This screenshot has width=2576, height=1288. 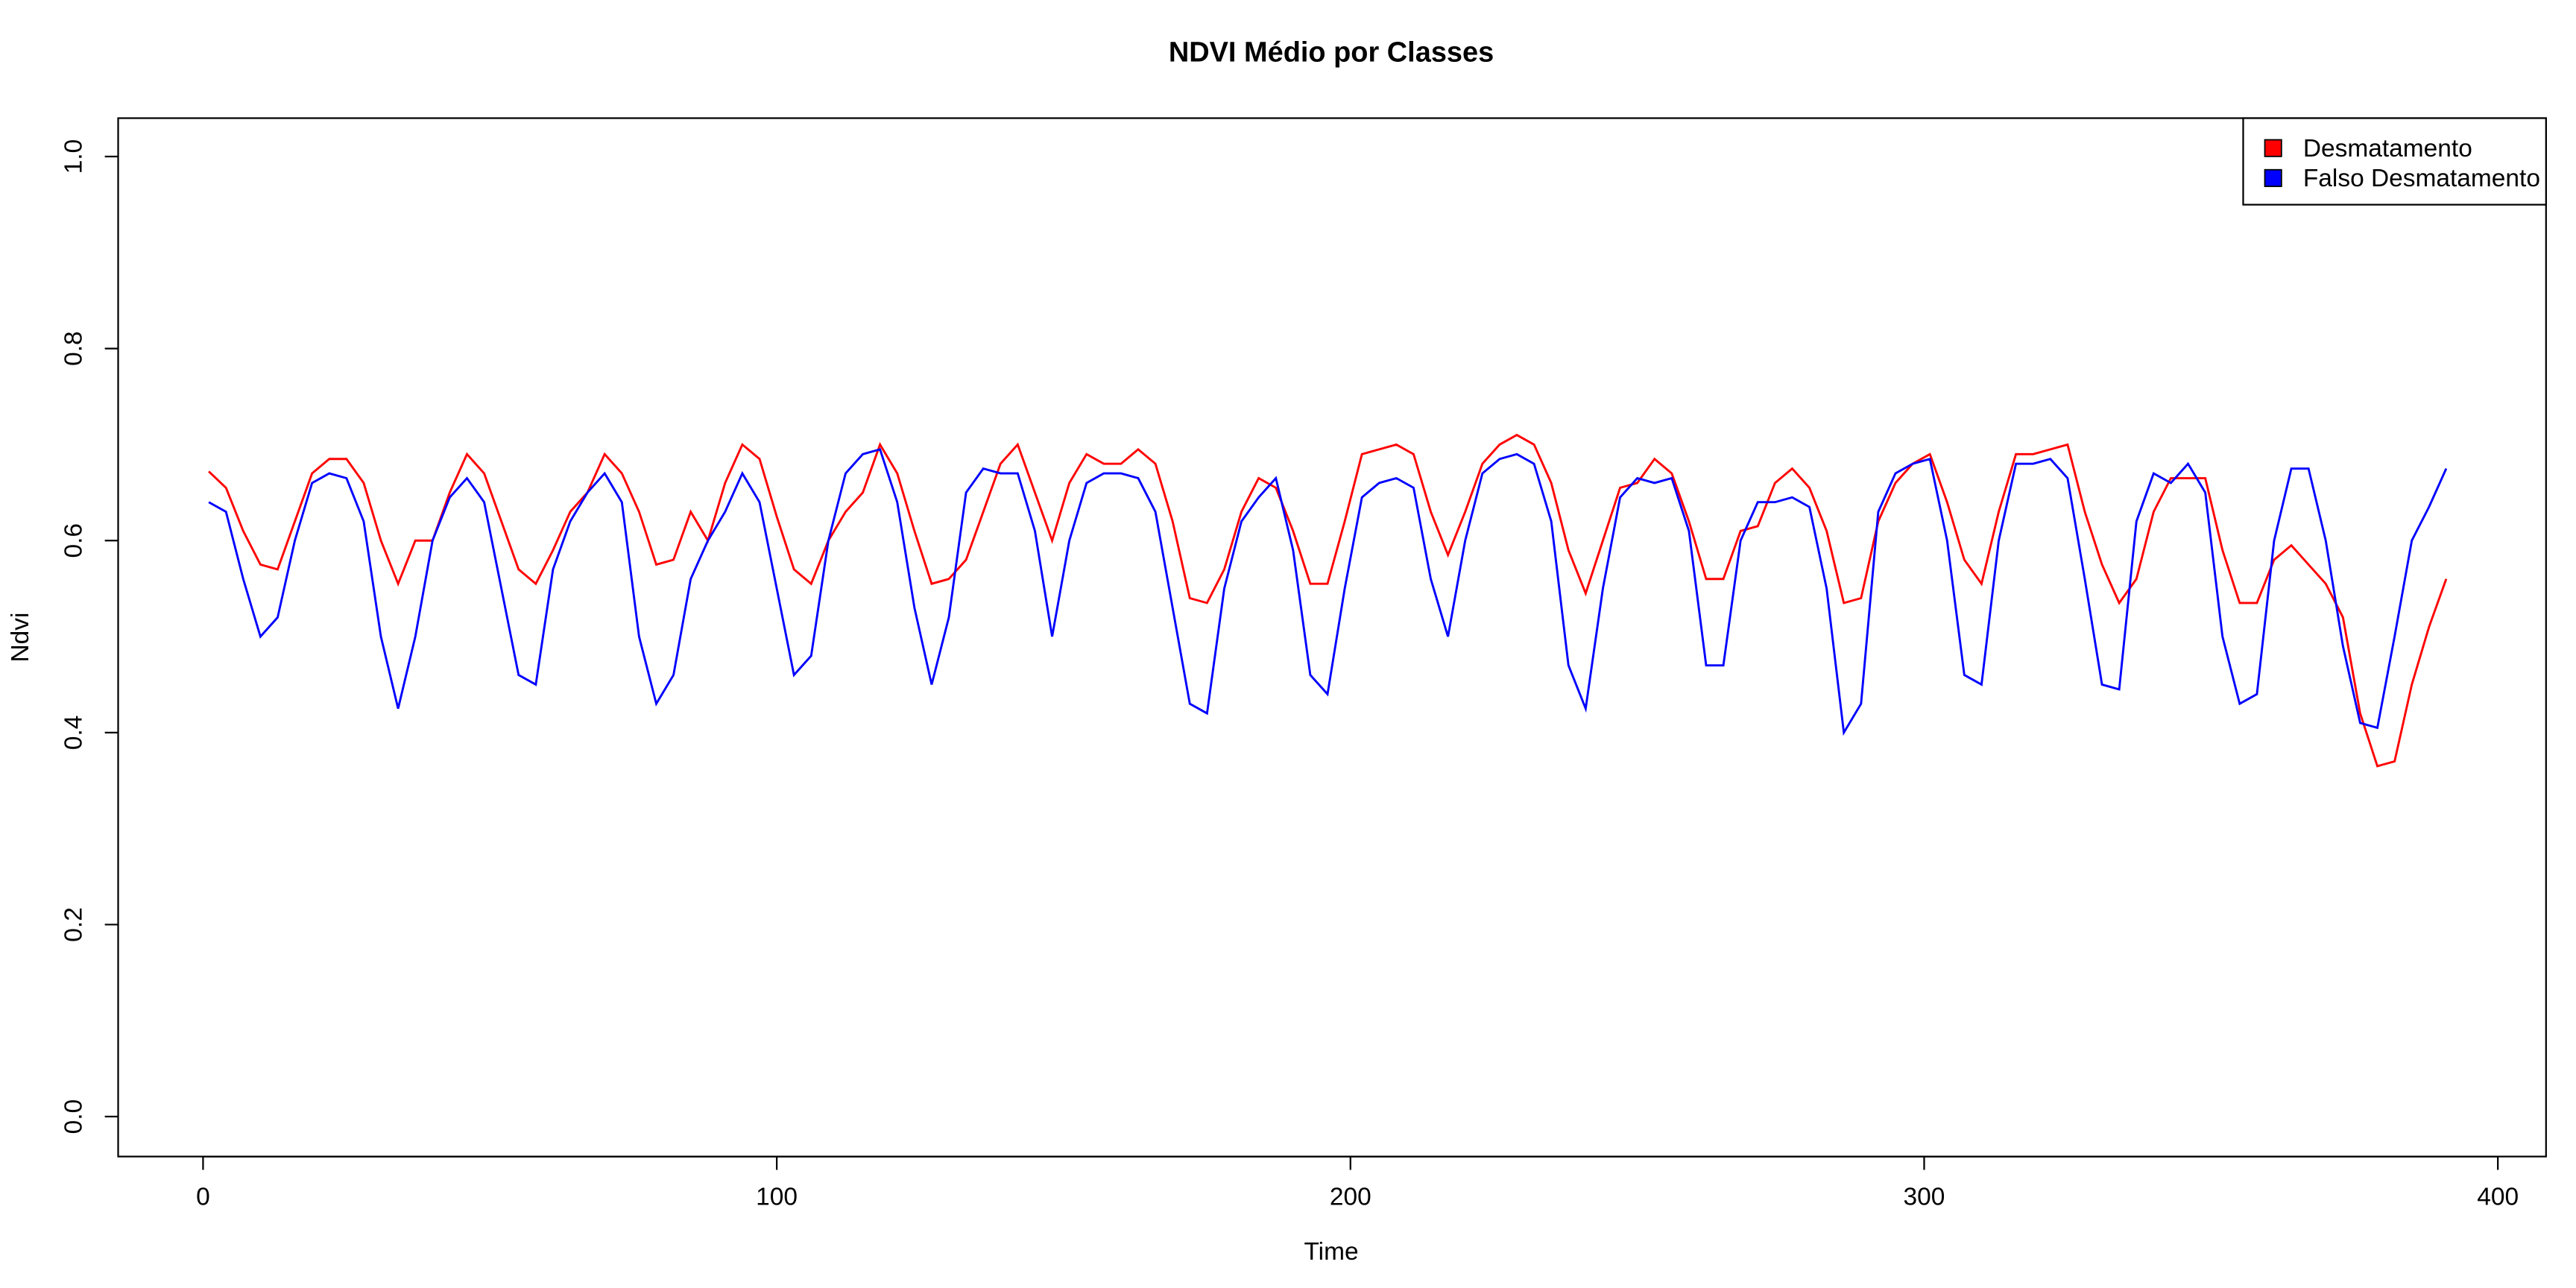 What do you see at coordinates (73, 348) in the screenshot?
I see `y-tick-label: 0.8` at bounding box center [73, 348].